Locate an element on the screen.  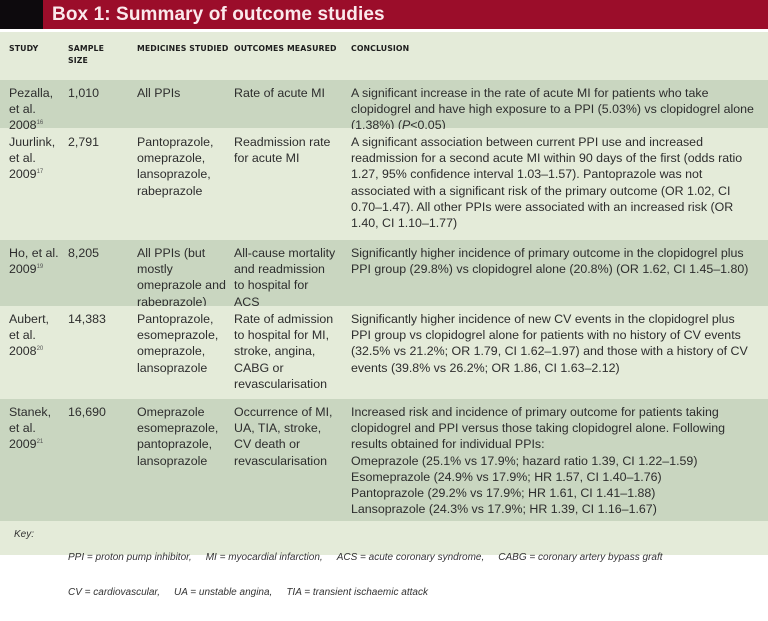
study-cell: Pezalla, et al. 200816 is located at coordinates (31, 109).